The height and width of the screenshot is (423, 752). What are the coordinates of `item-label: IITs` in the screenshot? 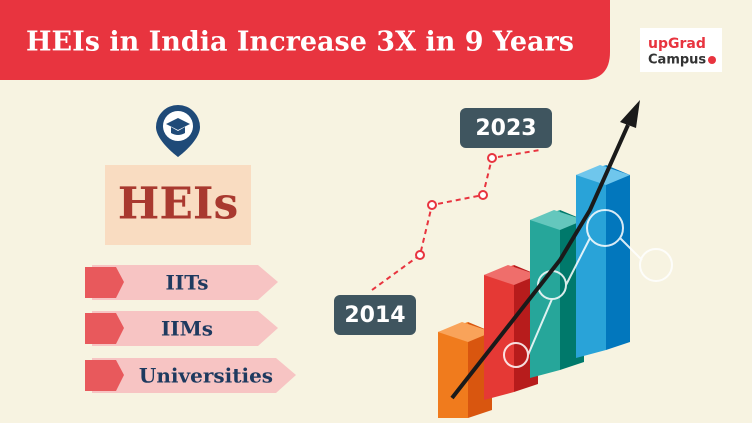 It's located at (186, 283).